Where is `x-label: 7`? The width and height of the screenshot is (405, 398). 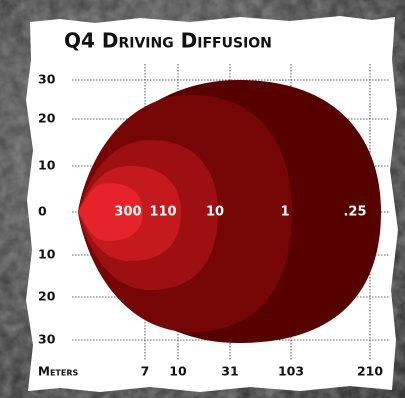
x-label: 7 is located at coordinates (145, 371).